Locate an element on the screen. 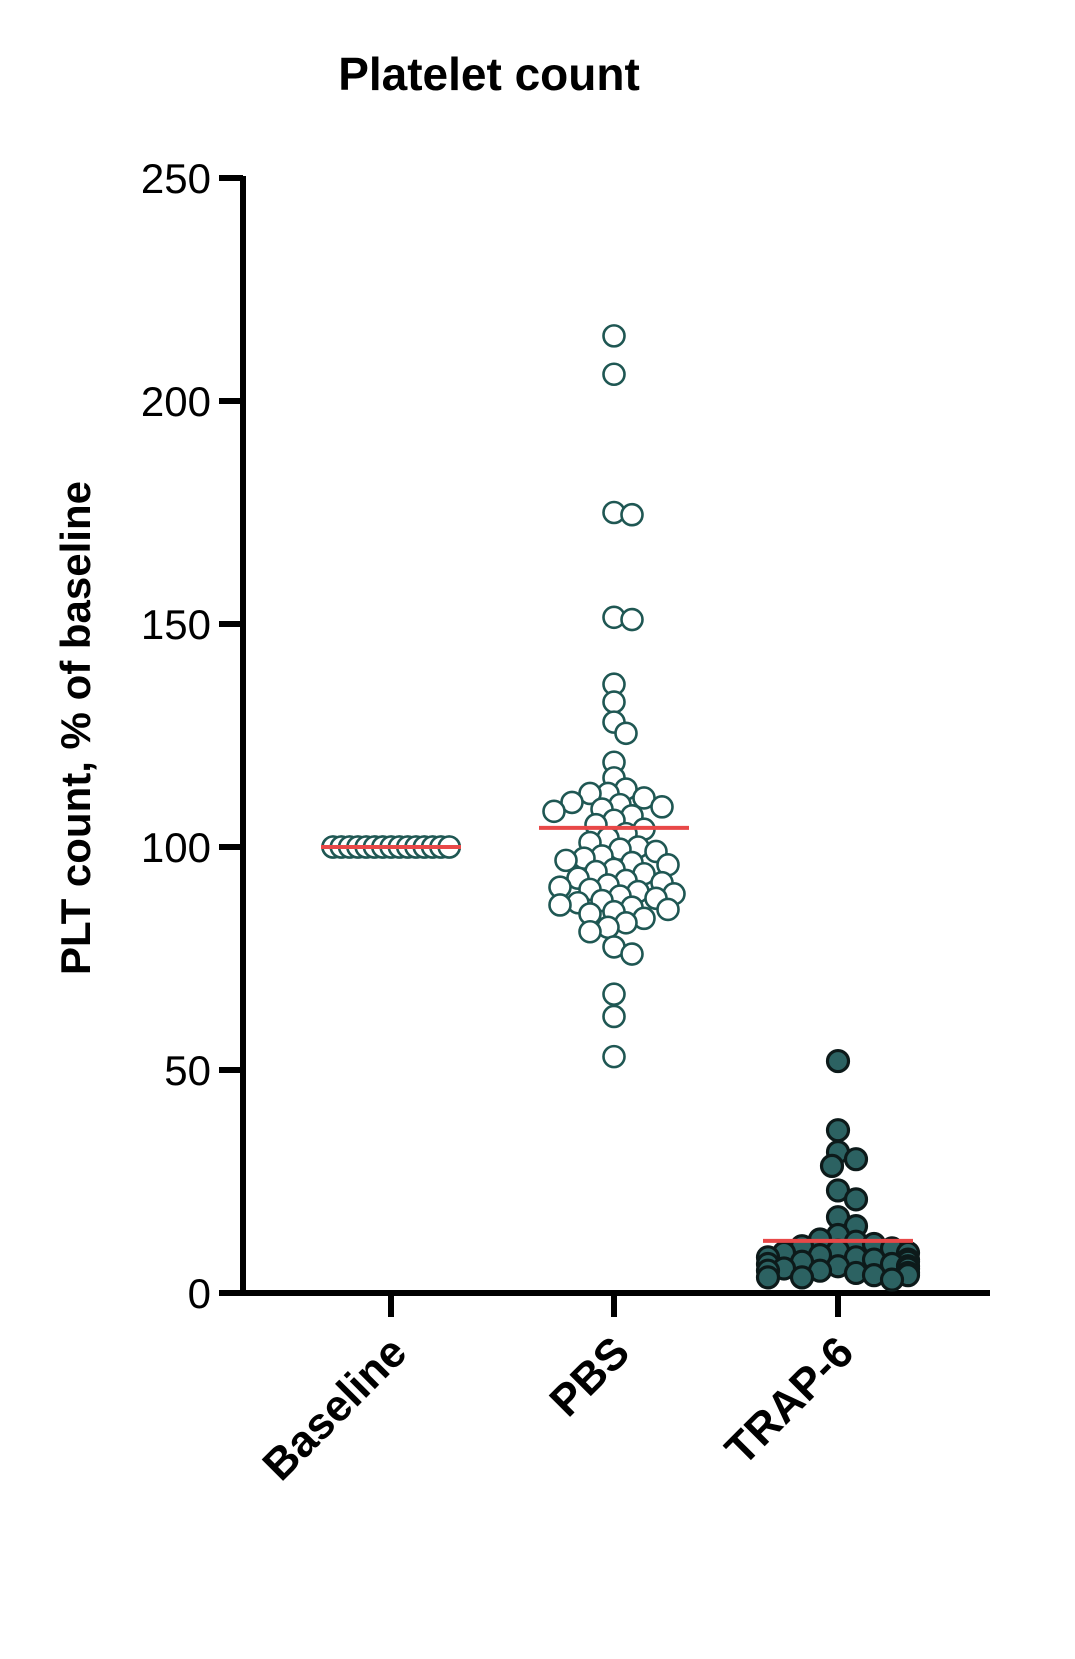  y-axis-label: PLT count, % of baseline is located at coordinates (75, 728).